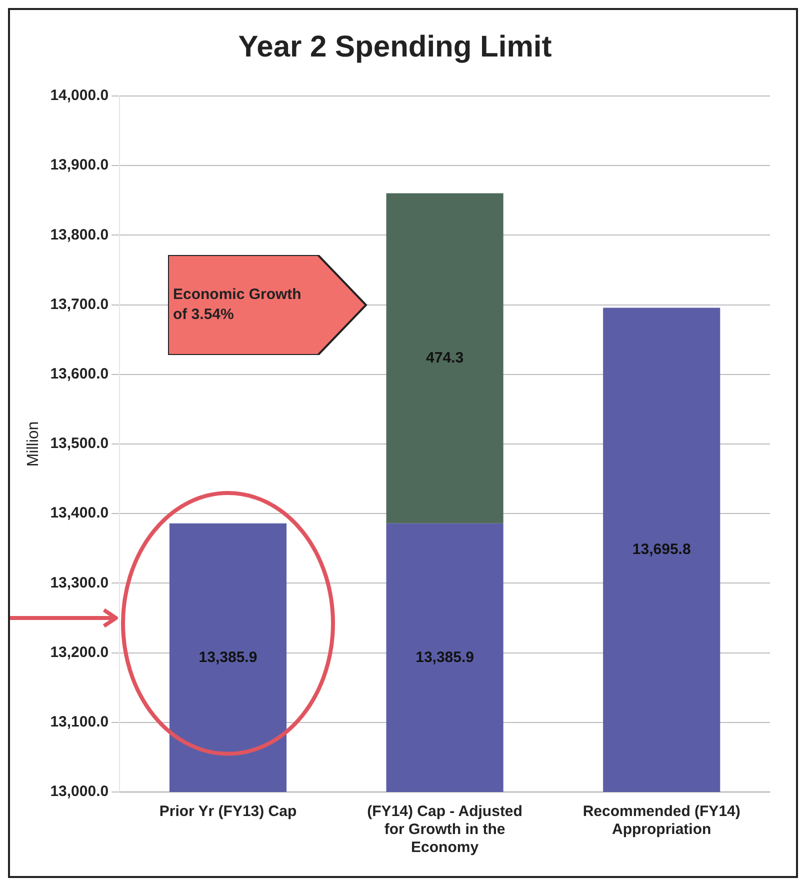  What do you see at coordinates (79, 583) in the screenshot?
I see `y-tick-label: 13,300.0` at bounding box center [79, 583].